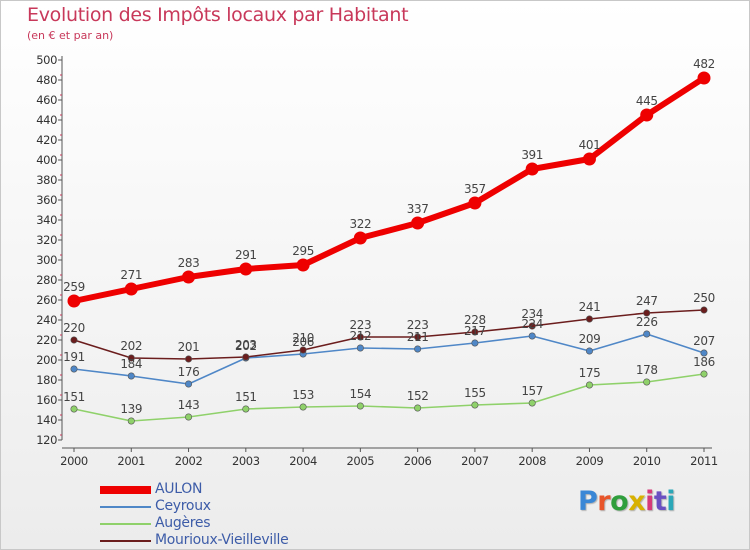 This screenshot has width=750, height=550. What do you see at coordinates (660, 501) in the screenshot?
I see `logo-letter: t` at bounding box center [660, 501].